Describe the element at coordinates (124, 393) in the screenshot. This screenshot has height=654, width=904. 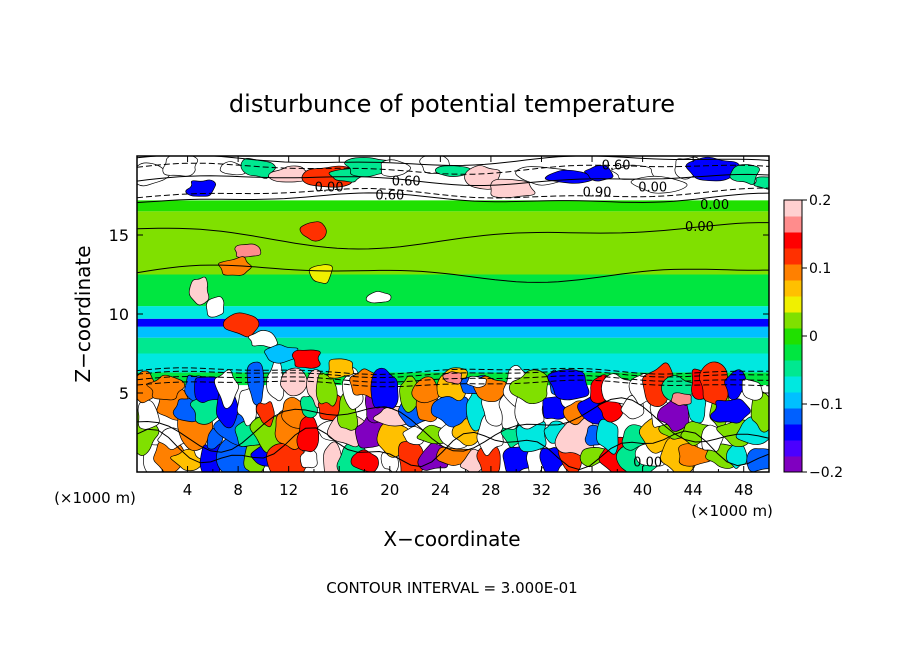
I see `y-tick-label: 5` at that location.